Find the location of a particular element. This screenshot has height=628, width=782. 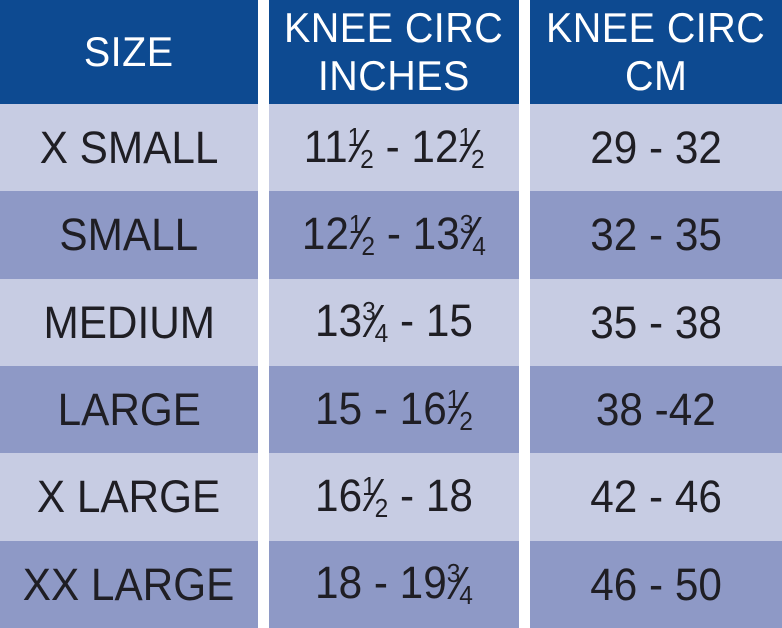

inches-cell: 133⁄4 - 15 is located at coordinates (394, 322).